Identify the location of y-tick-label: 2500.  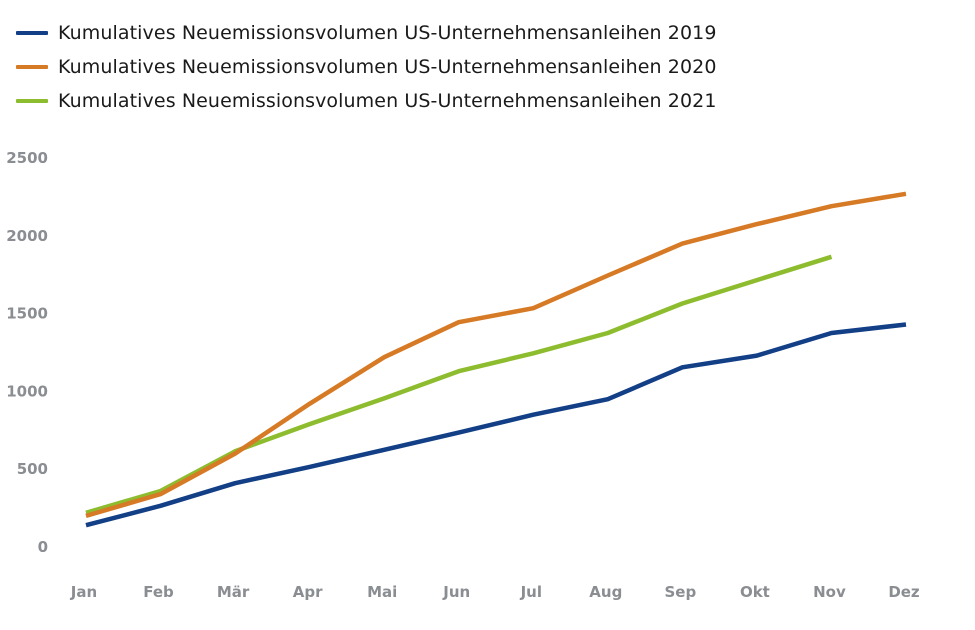
(27, 158).